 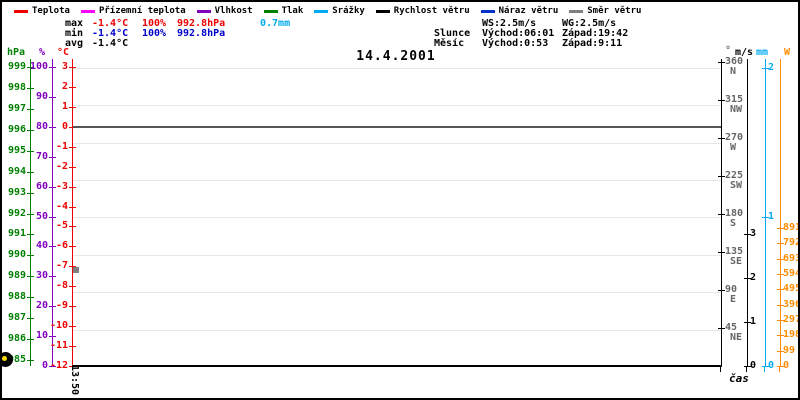 What do you see at coordinates (142, 11) in the screenshot?
I see `legend-item-label: Přízemní teplota` at bounding box center [142, 11].